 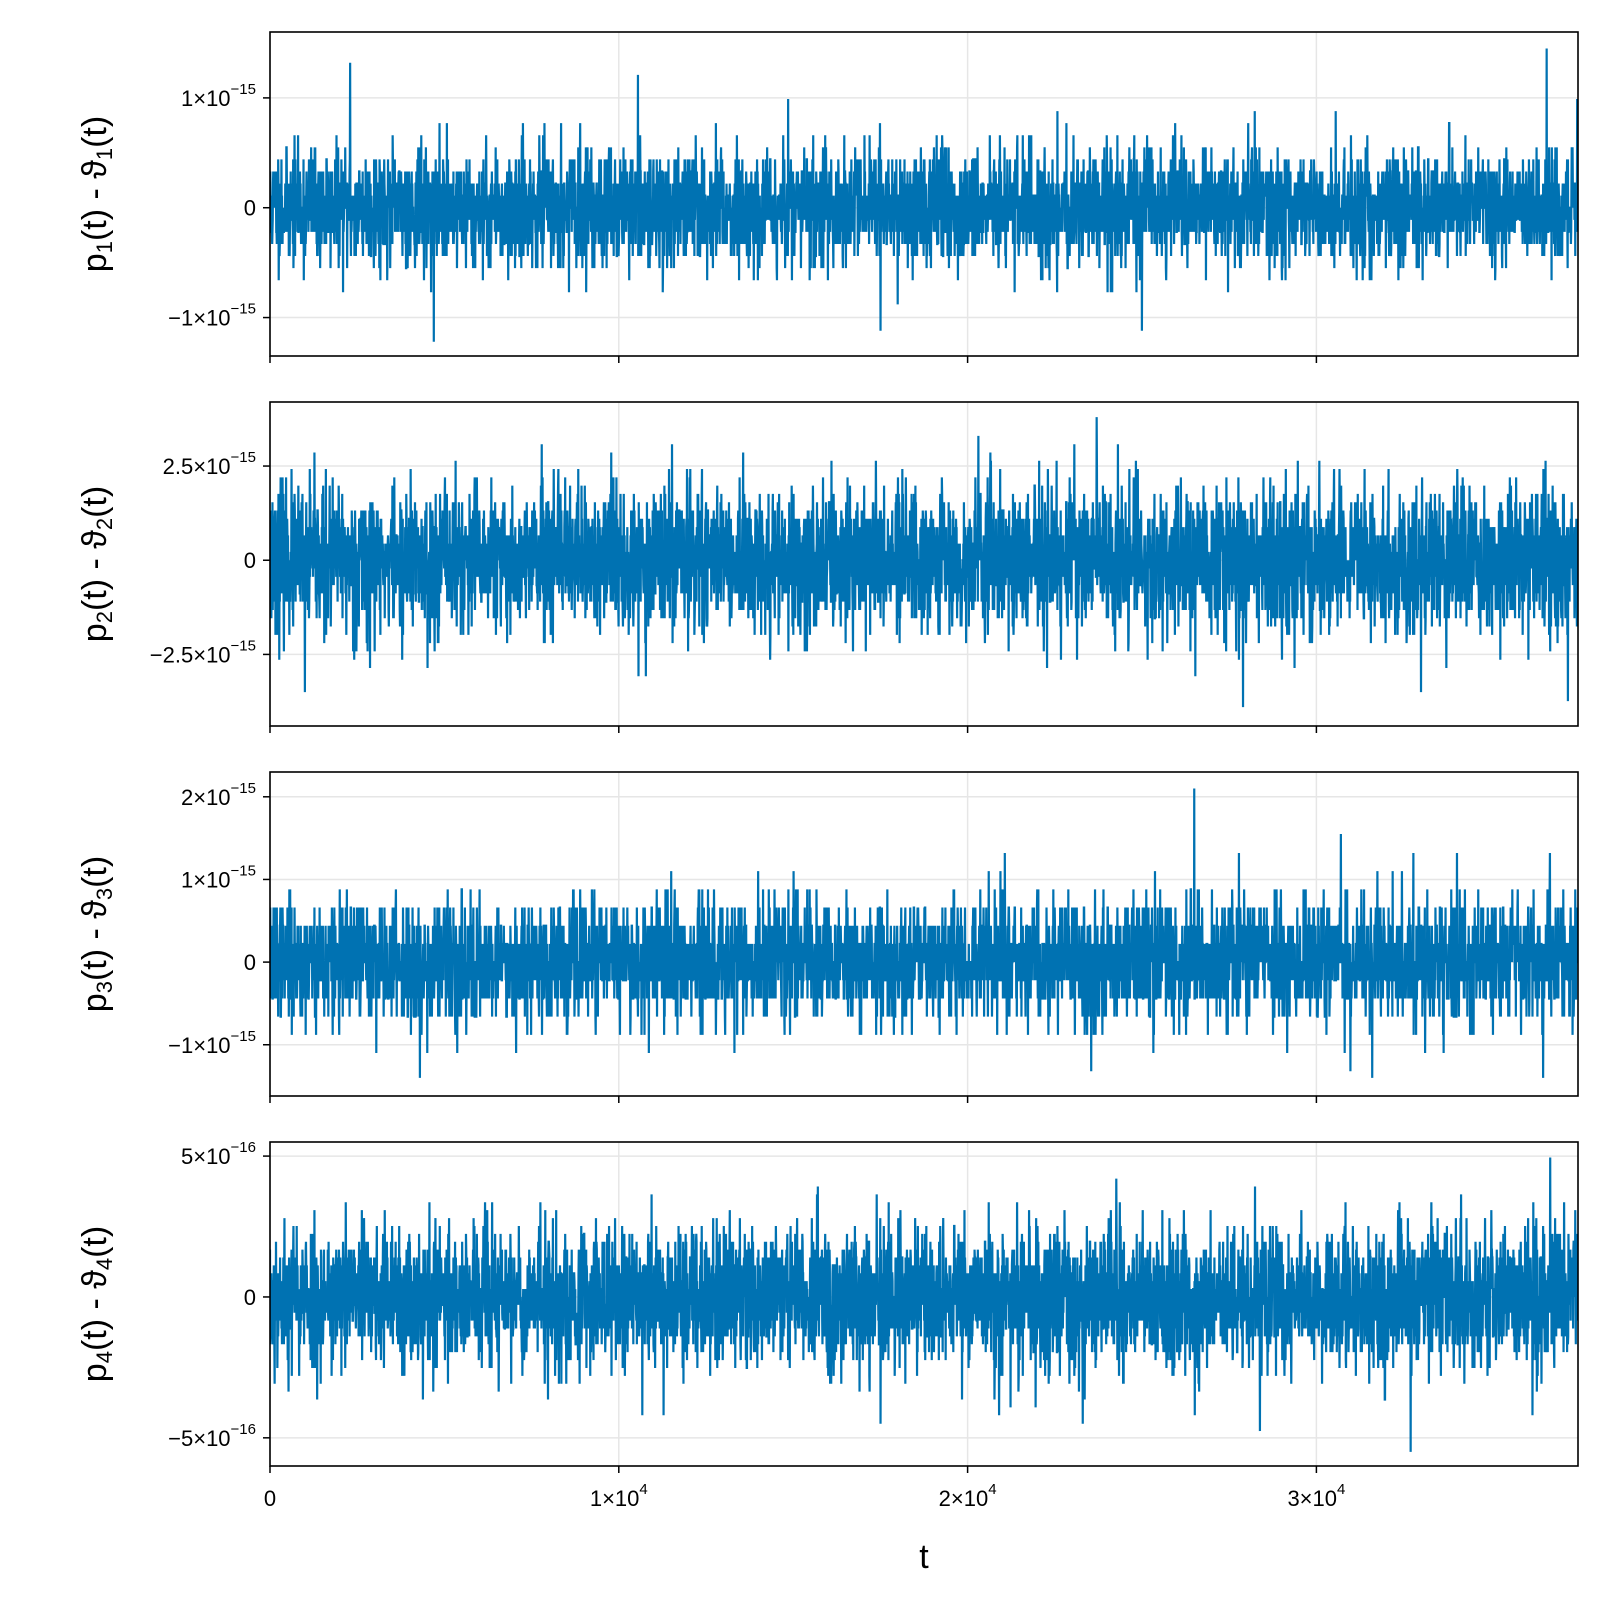 What do you see at coordinates (96, 564) in the screenshot?
I see `y-axis-label: p2(t) - ϑ2(t)` at bounding box center [96, 564].